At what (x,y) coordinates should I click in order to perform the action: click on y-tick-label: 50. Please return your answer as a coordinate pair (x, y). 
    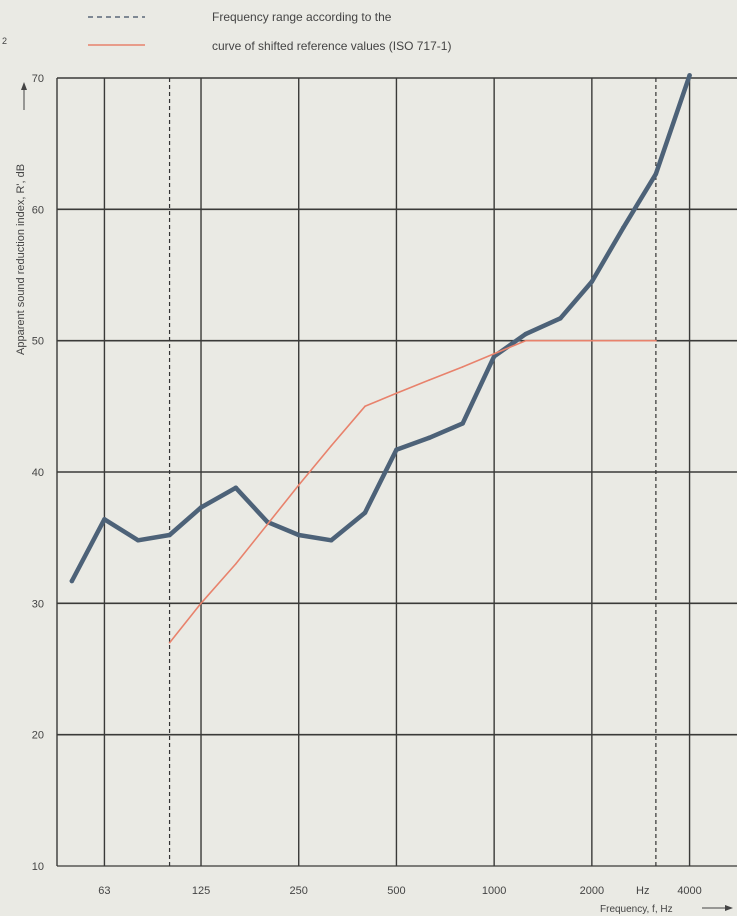
    Looking at the image, I should click on (38, 342).